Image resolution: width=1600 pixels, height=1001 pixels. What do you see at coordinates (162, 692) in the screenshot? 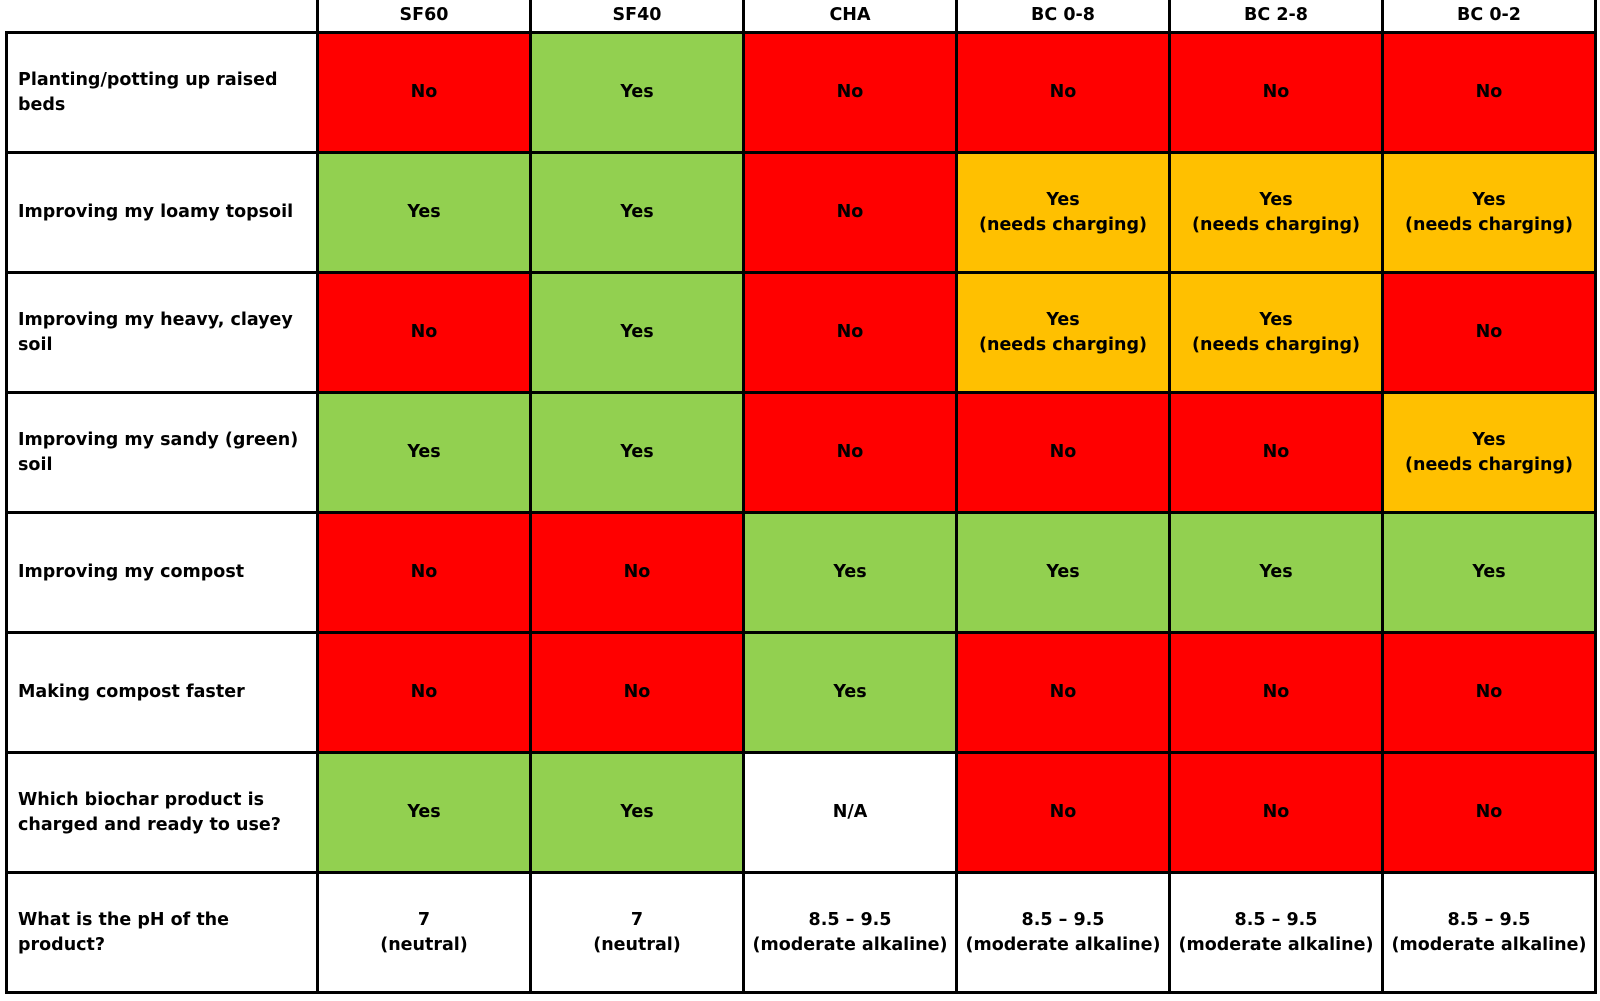
I see `row-label: Making compost faster` at bounding box center [162, 692].